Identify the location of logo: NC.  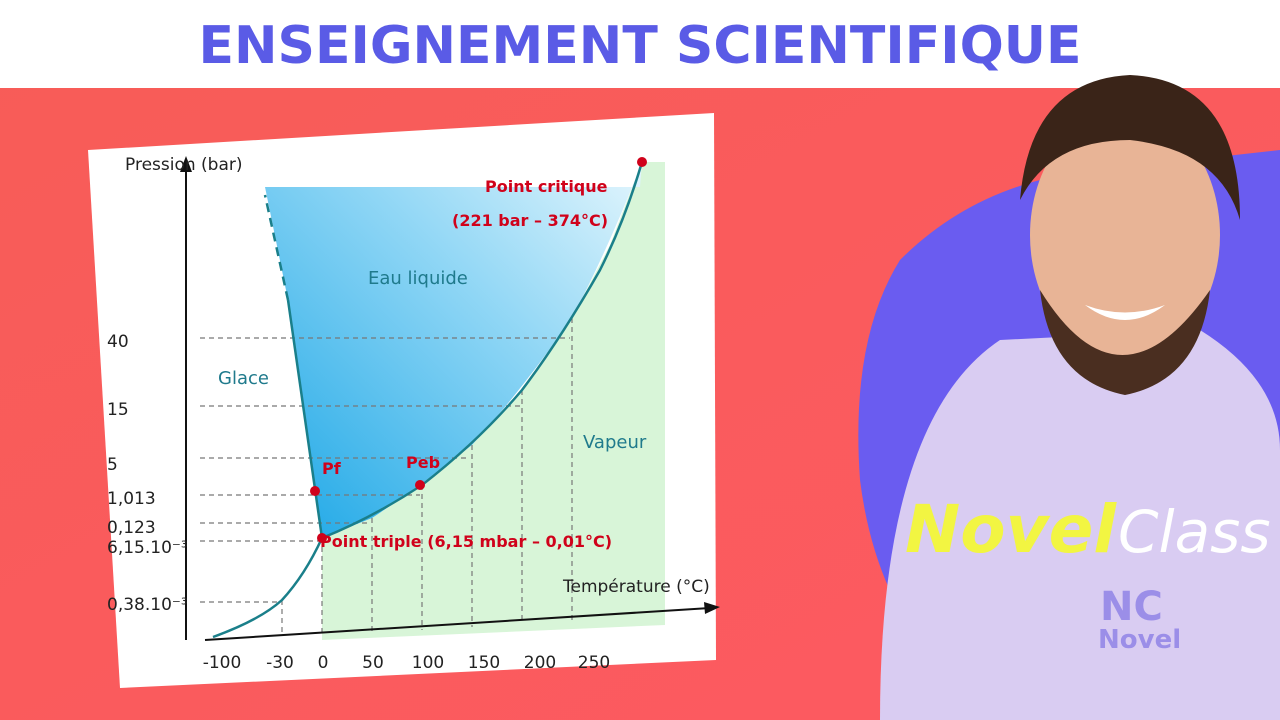
(1131, 607).